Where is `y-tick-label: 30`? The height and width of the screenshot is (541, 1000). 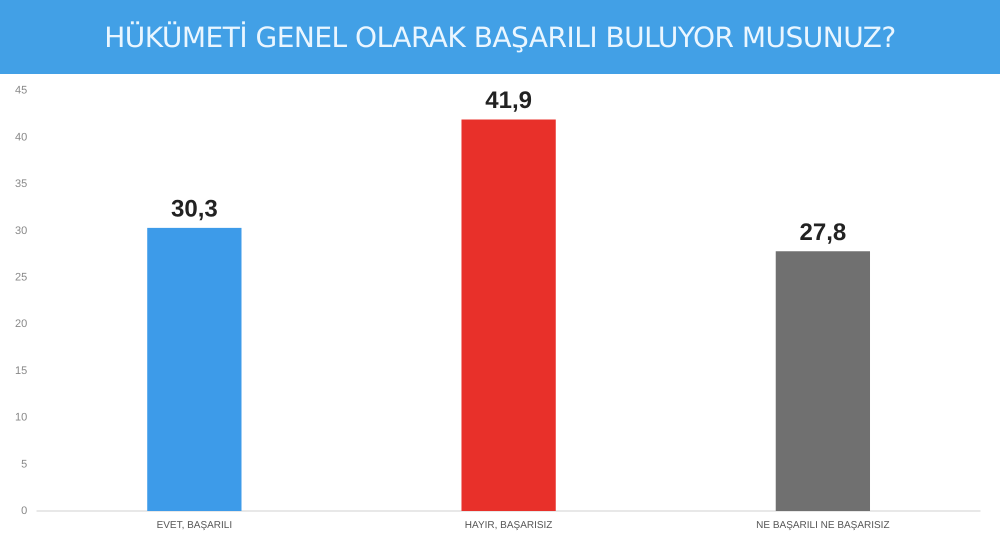
y-tick-label: 30 is located at coordinates (21, 230).